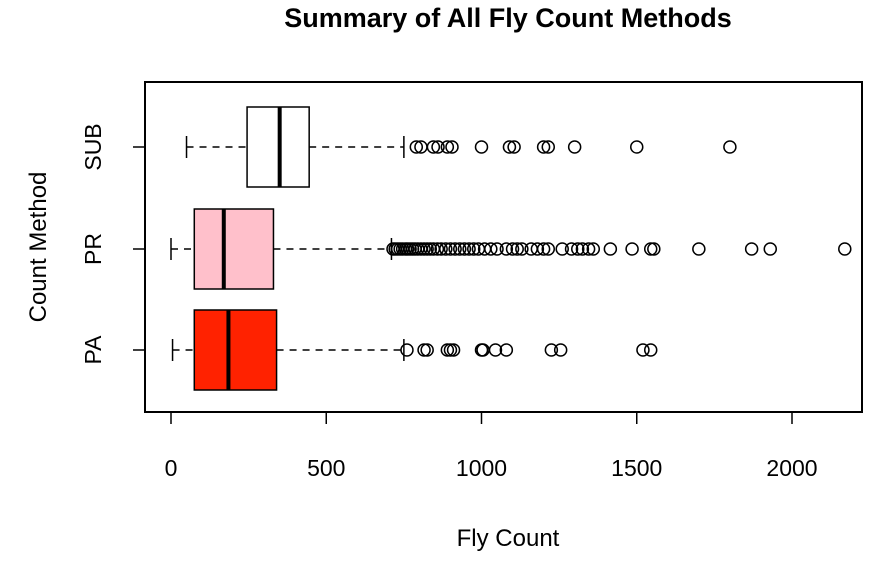  What do you see at coordinates (508, 18) in the screenshot?
I see `chart-title: Summary of All Fly Count Methods` at bounding box center [508, 18].